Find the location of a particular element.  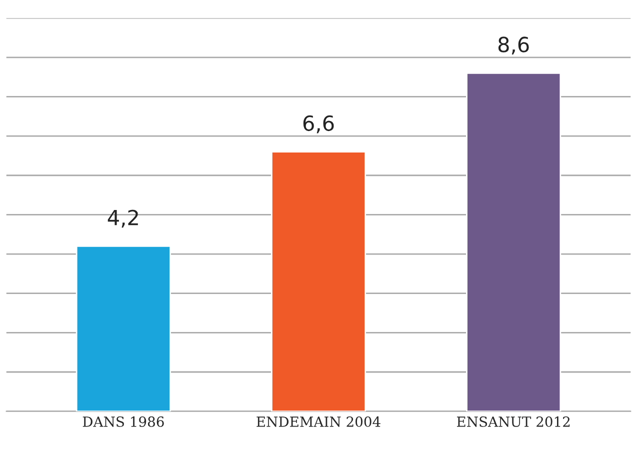

x-tick-label: DANS 1986 is located at coordinates (123, 421).